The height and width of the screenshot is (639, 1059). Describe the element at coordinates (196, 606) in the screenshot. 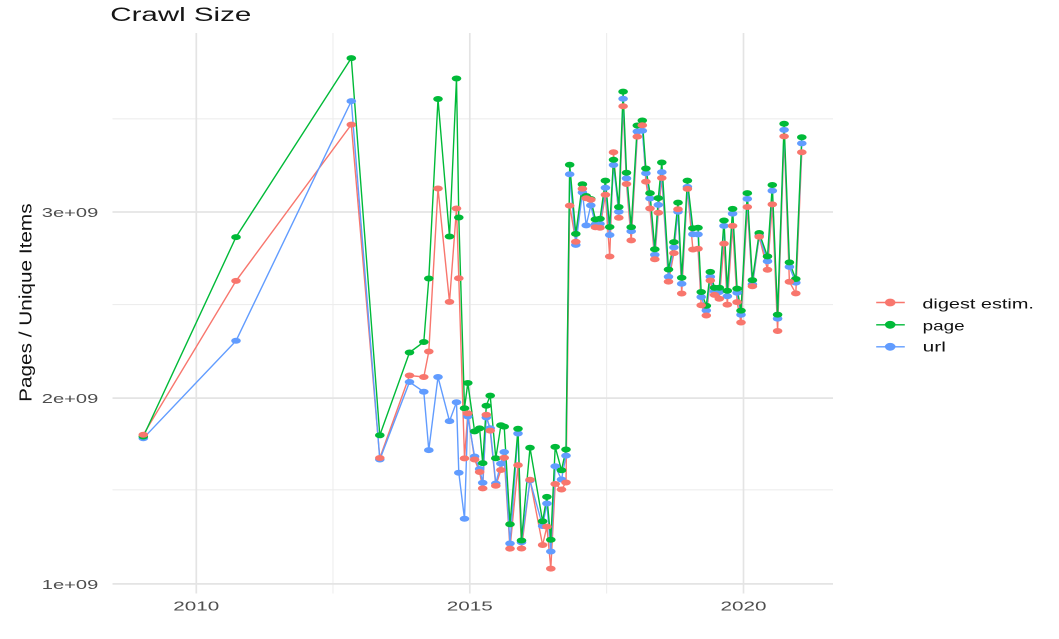

I see `svg-text: 2010` at that location.